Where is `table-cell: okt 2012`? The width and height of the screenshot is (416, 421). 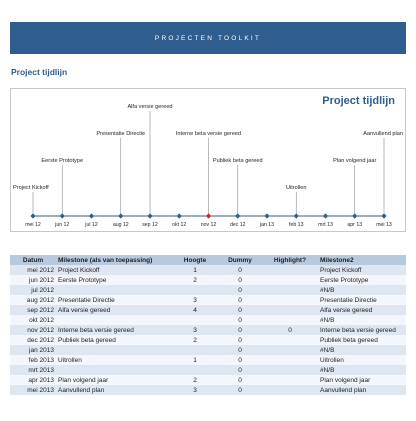
table-cell: okt 2012 is located at coordinates (33, 320).